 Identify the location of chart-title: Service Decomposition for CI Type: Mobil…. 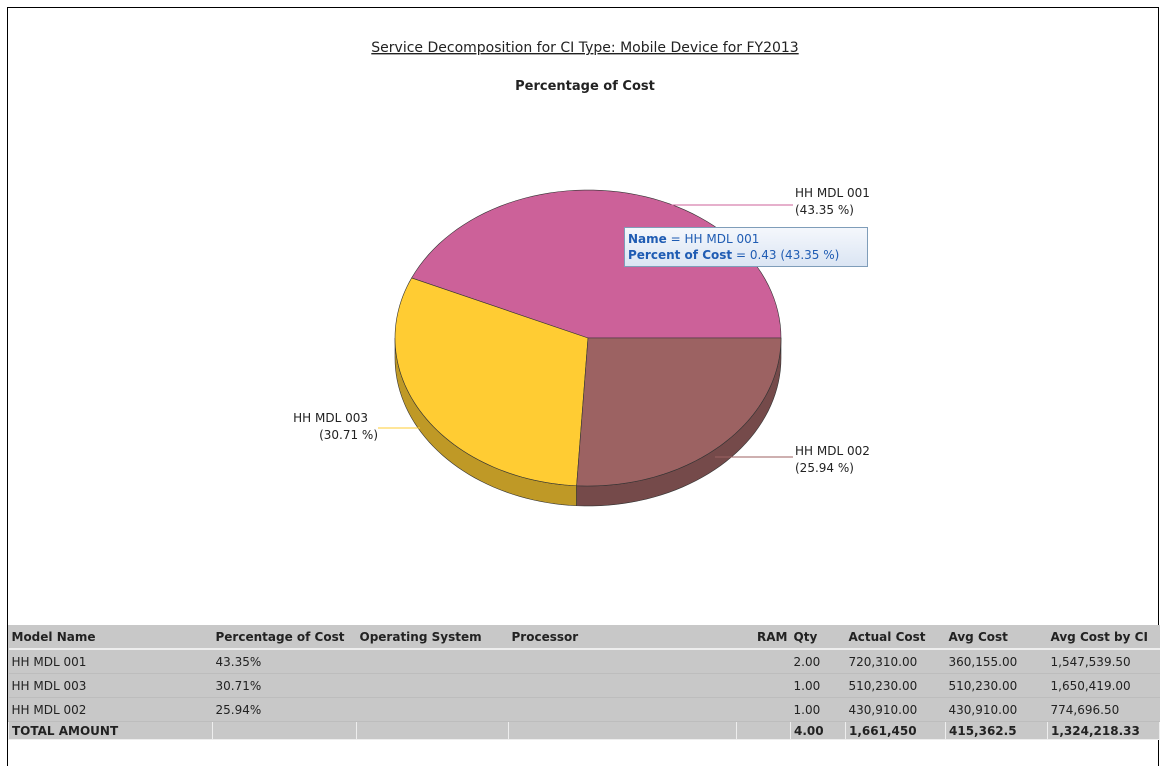
(584, 48).